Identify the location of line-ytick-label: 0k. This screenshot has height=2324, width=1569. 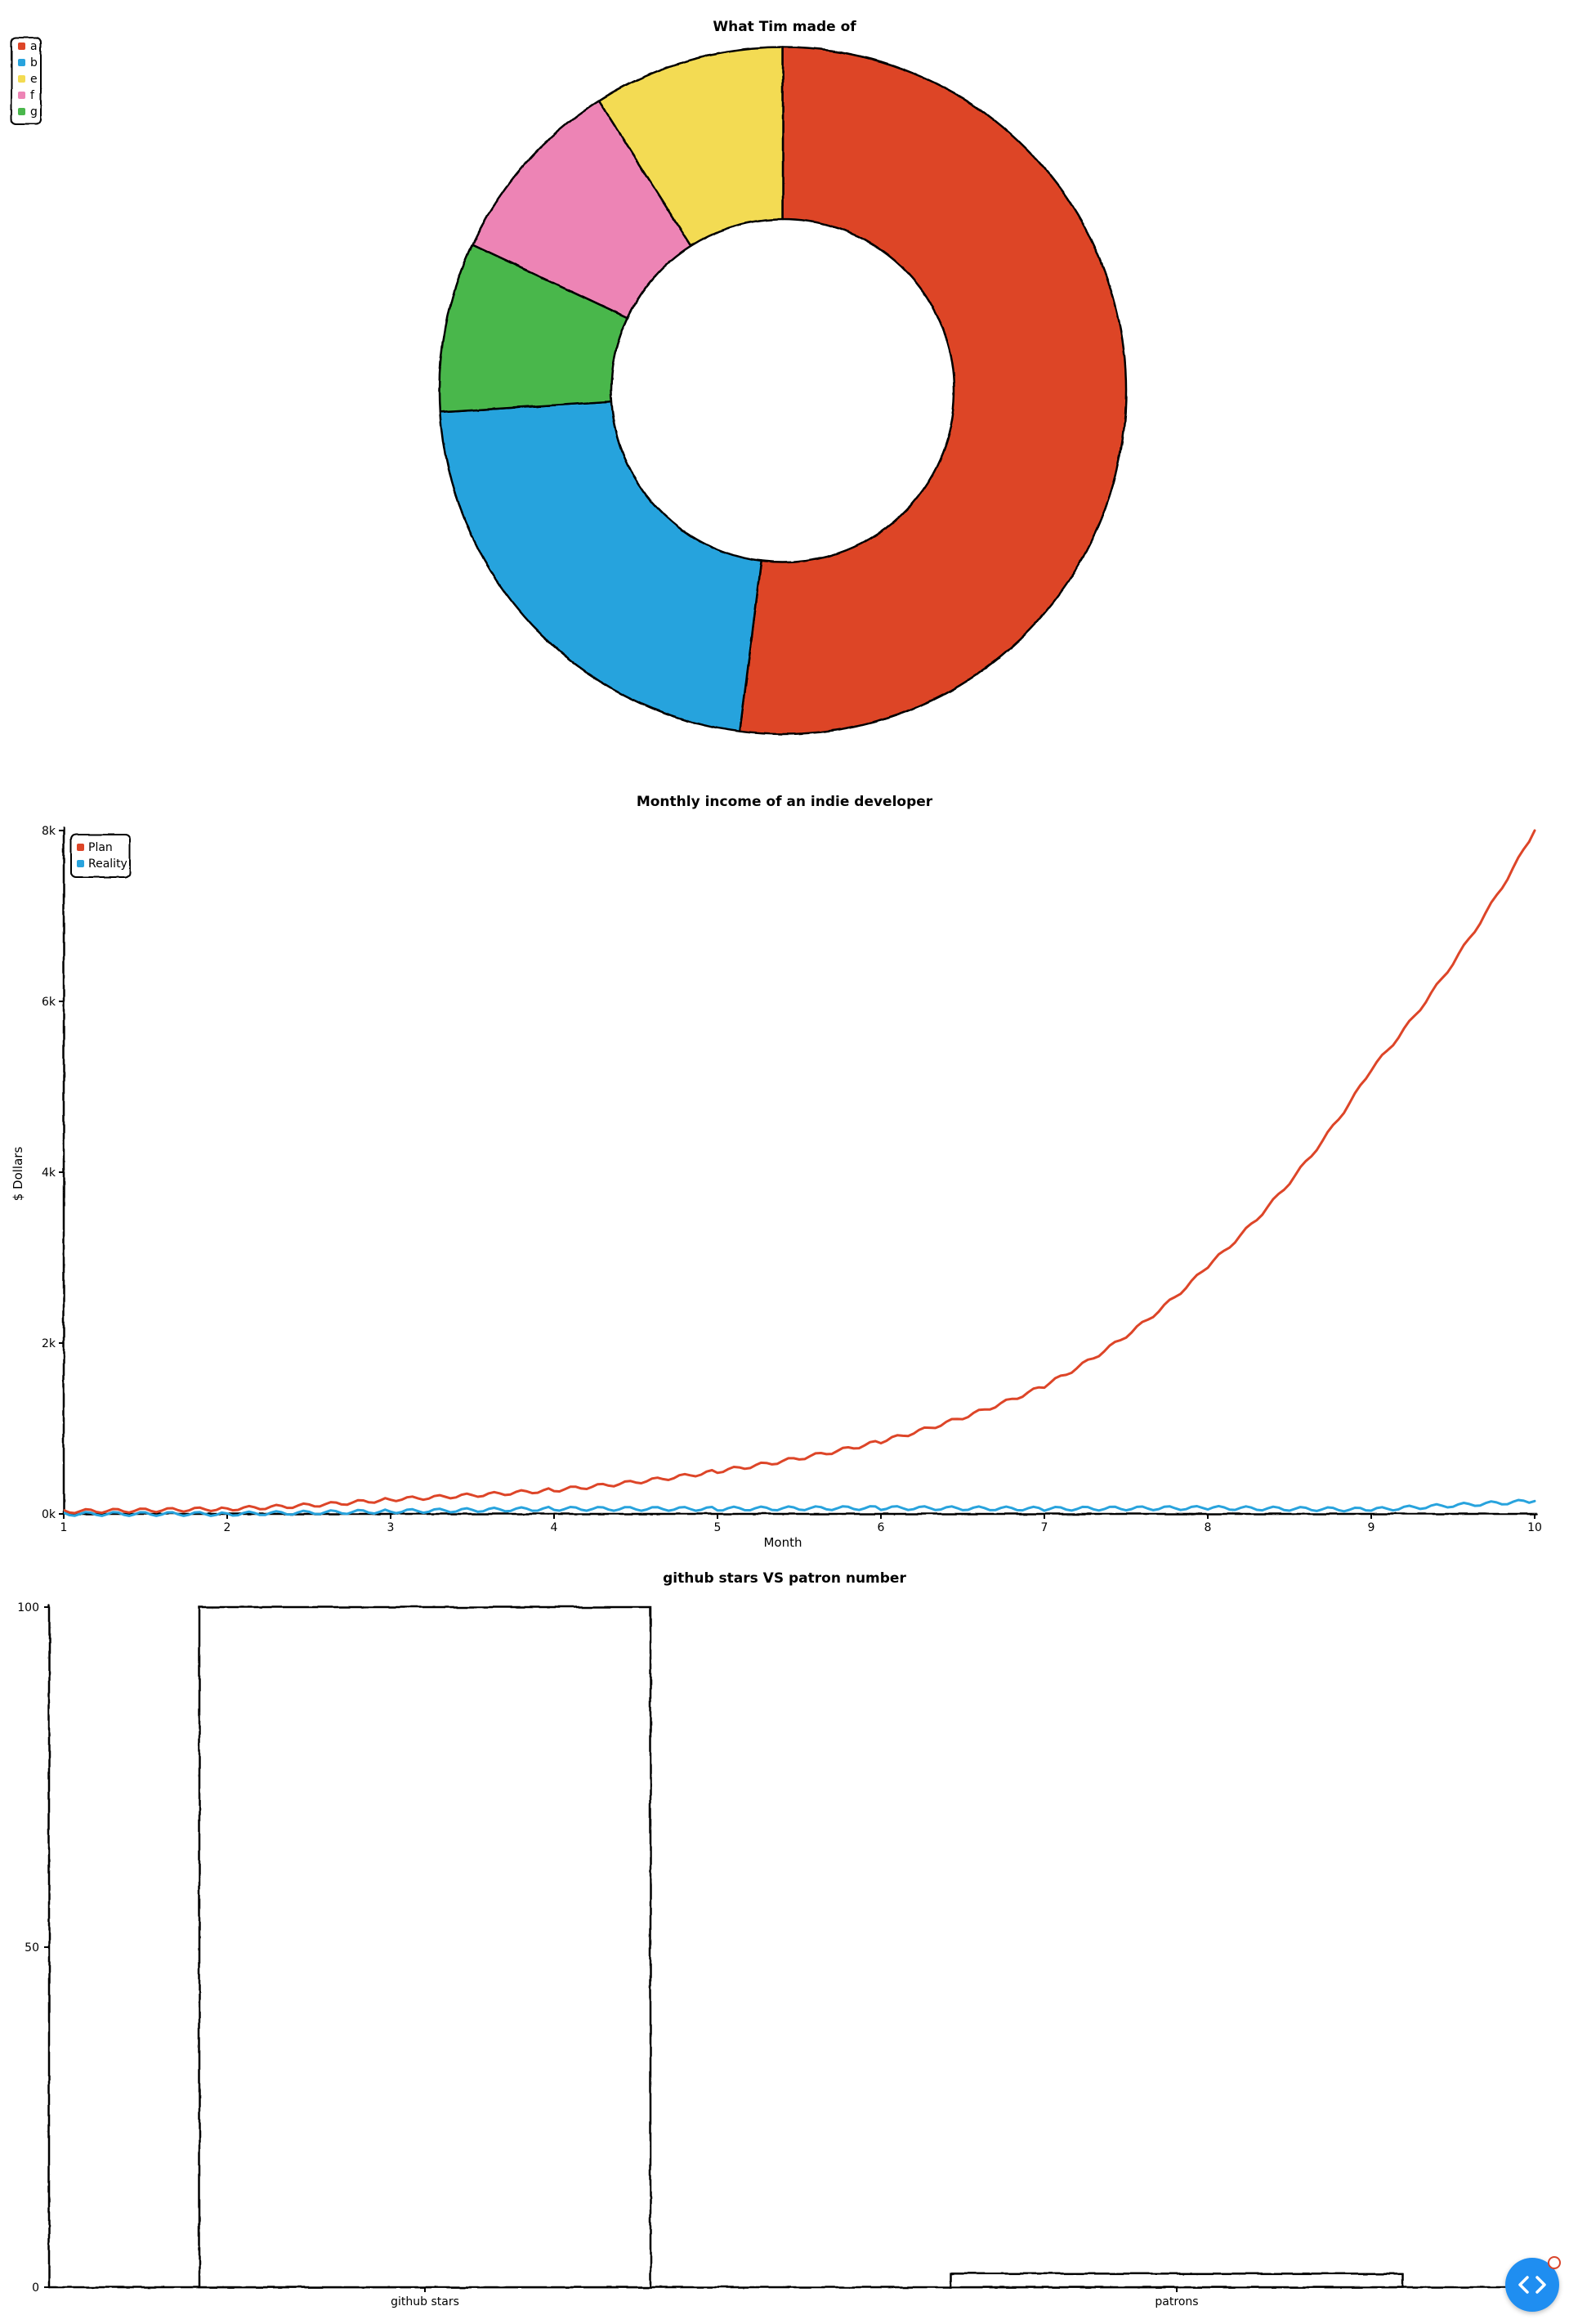
(49, 1514).